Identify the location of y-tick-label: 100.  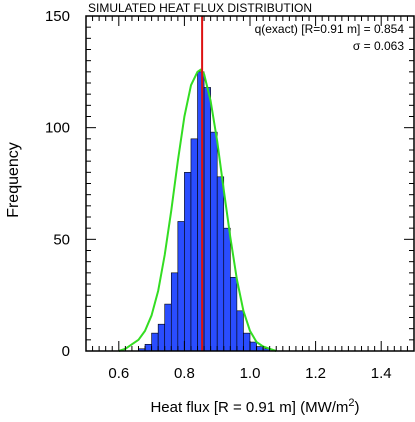
(57, 128).